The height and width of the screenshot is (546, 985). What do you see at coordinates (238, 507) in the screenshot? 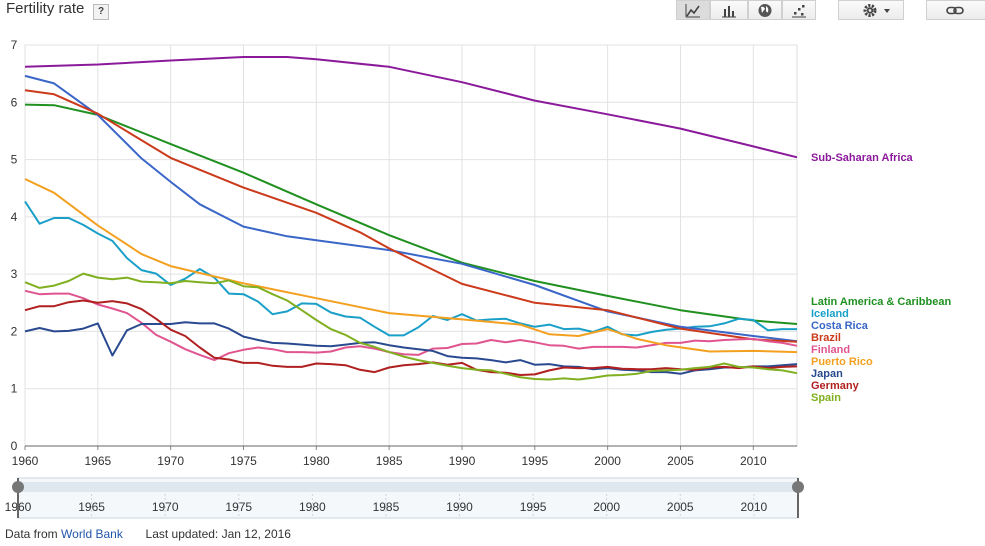
I see `slider-tick-label: 1975` at bounding box center [238, 507].